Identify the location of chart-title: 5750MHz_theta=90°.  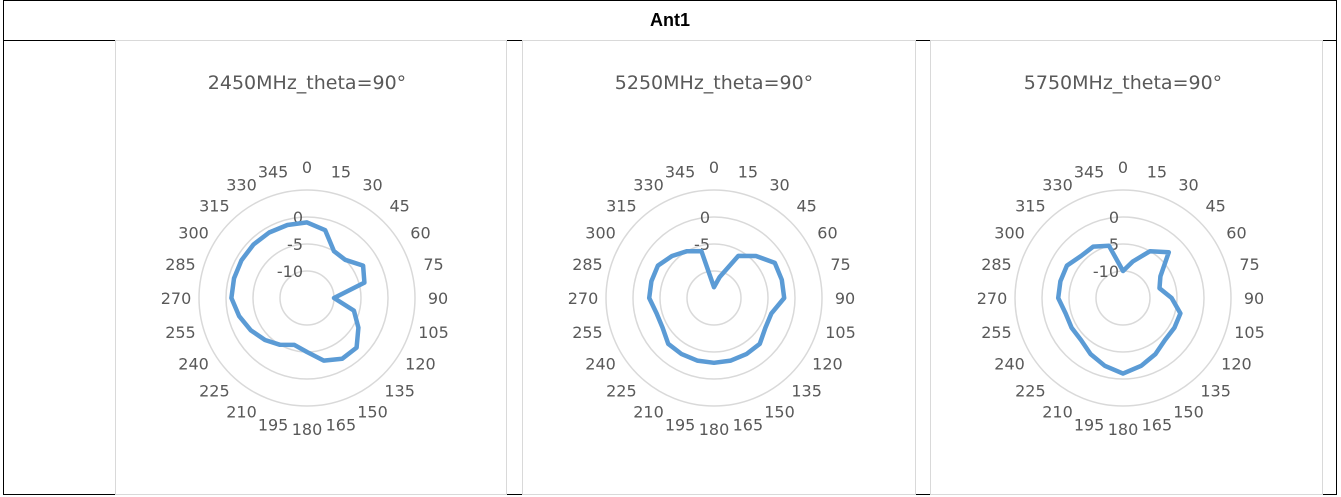
(1123, 83).